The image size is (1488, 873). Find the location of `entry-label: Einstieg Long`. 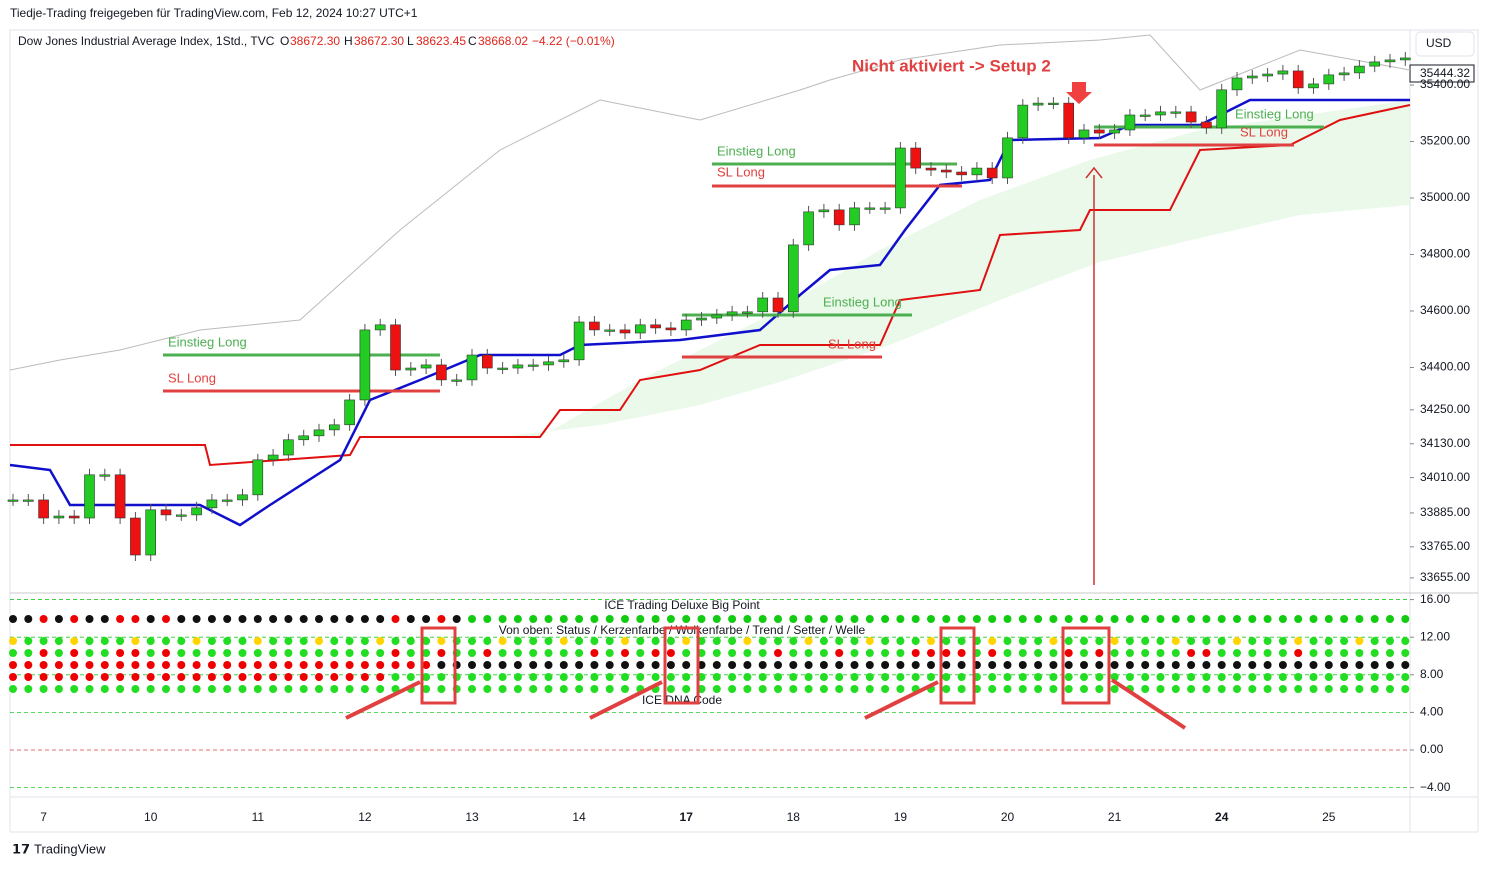

entry-label: Einstieg Long is located at coordinates (207, 341).